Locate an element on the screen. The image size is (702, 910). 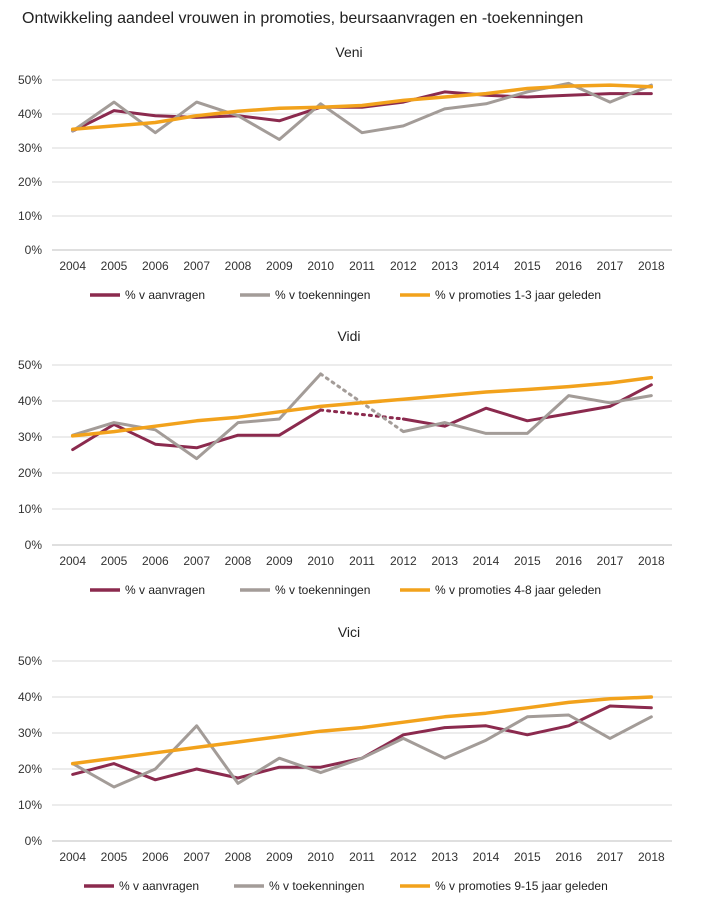
x-tick-label: 2008 is located at coordinates (238, 857).